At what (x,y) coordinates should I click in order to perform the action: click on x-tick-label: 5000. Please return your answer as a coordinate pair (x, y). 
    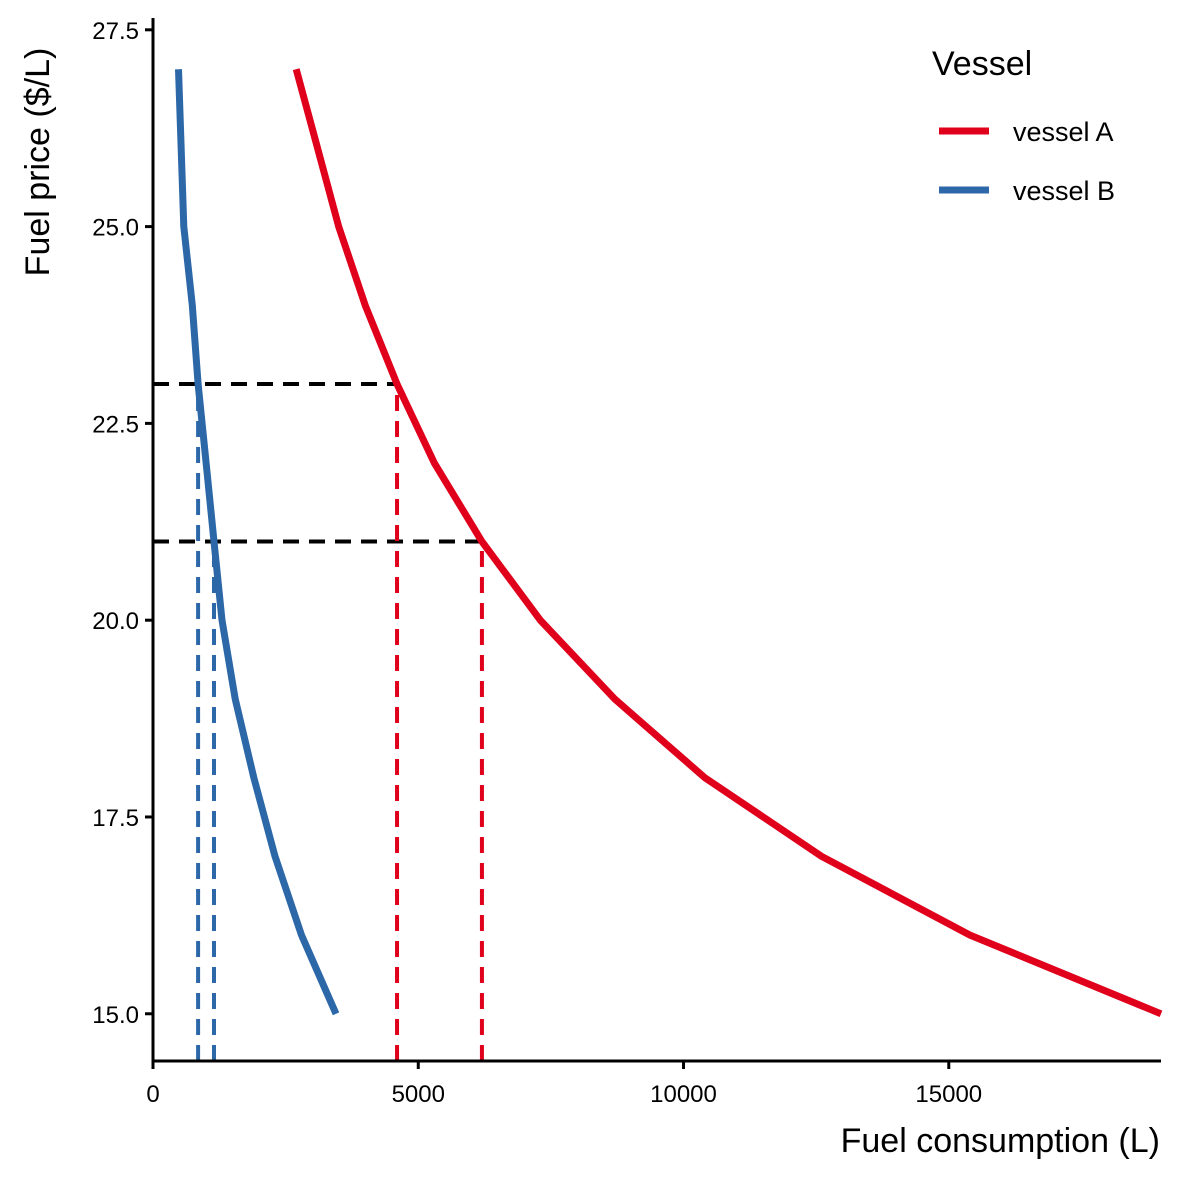
    Looking at the image, I should click on (418, 1094).